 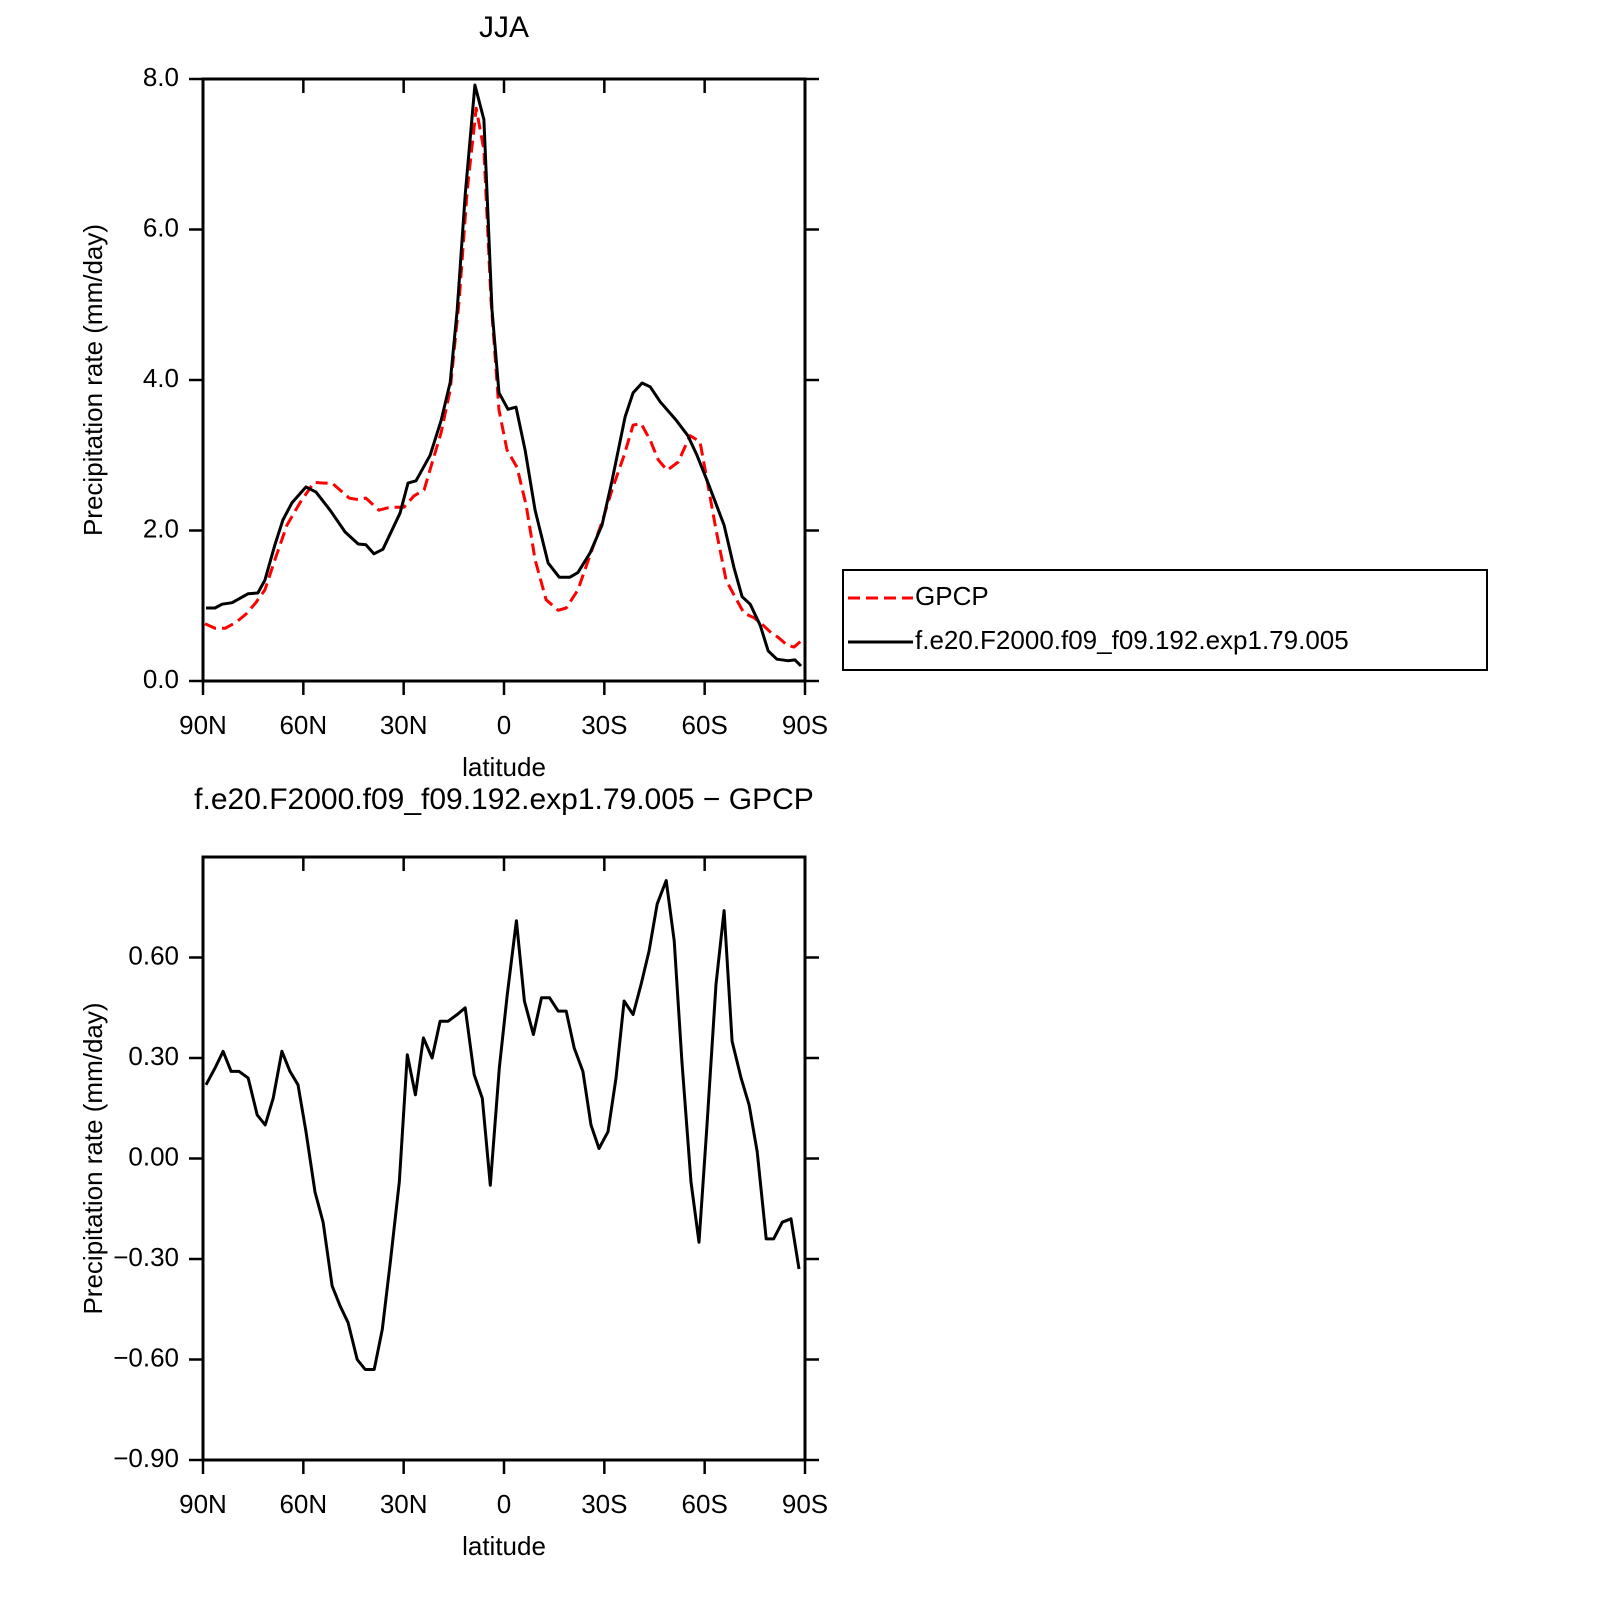 I want to click on y-tick-label: −0.60, so click(x=146, y=1357).